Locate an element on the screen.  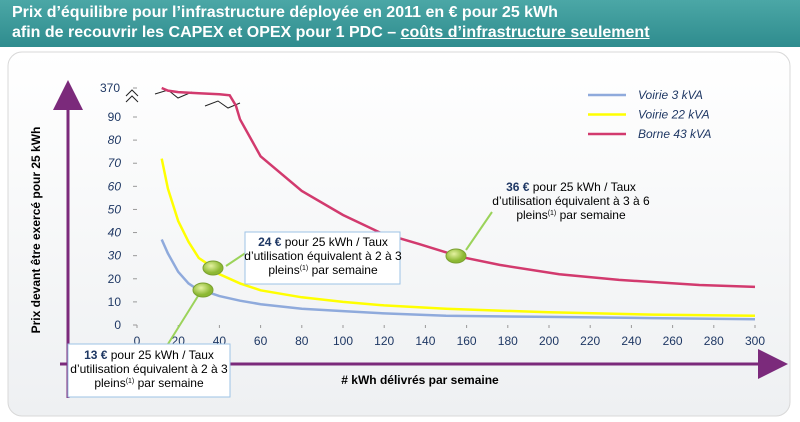
x-tick-label: 180 is located at coordinates (508, 341).